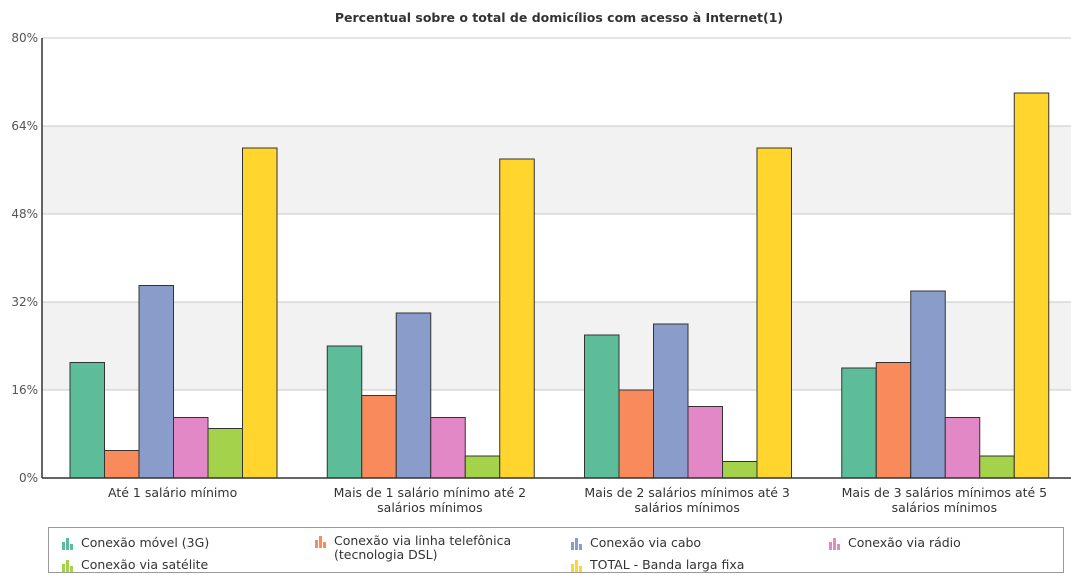  I want to click on y-tick-label: 16%, so click(24, 390).